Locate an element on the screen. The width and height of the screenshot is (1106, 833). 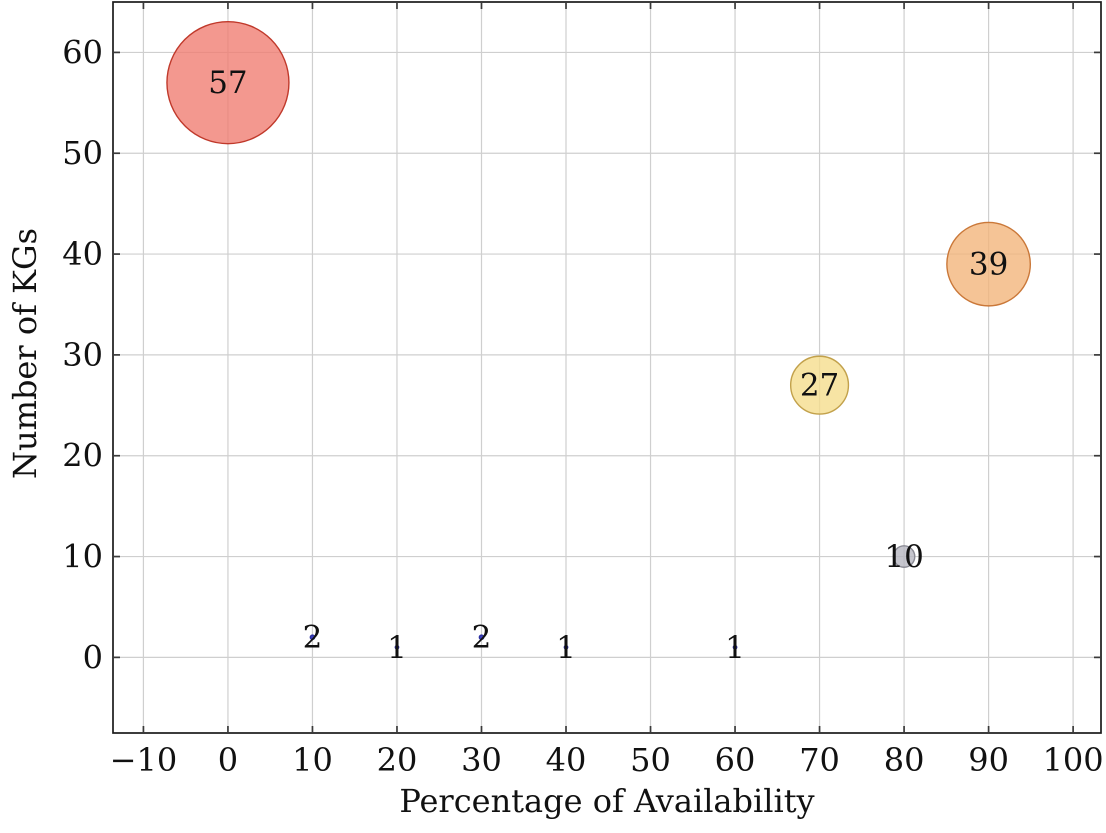
x-tick-label: 70 is located at coordinates (819, 760).